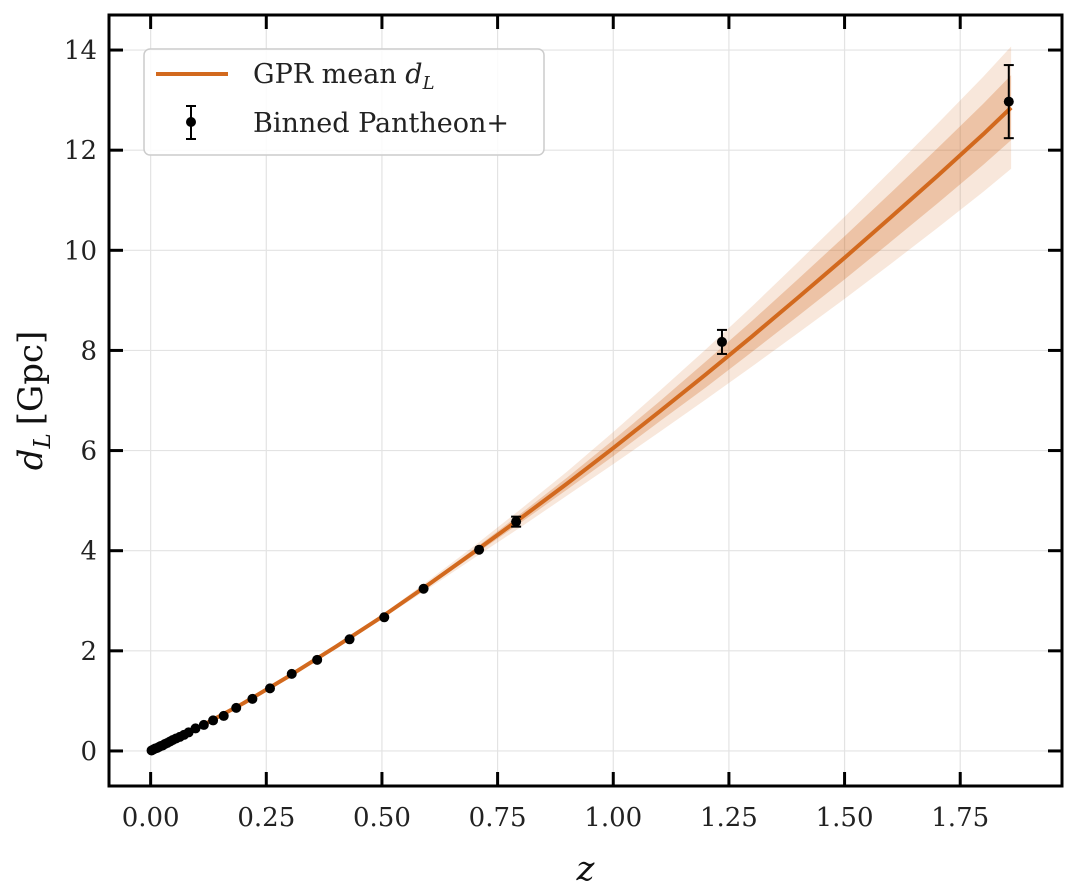  I want to click on y-tick-label: 12, so click(80, 151).